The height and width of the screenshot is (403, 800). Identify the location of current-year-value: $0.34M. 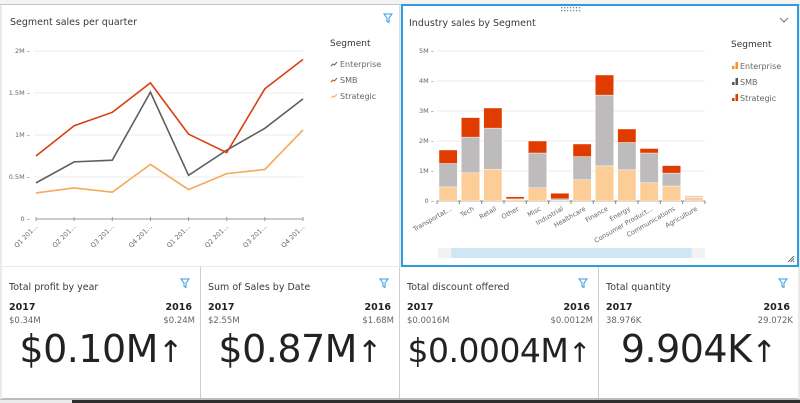
(25, 321).